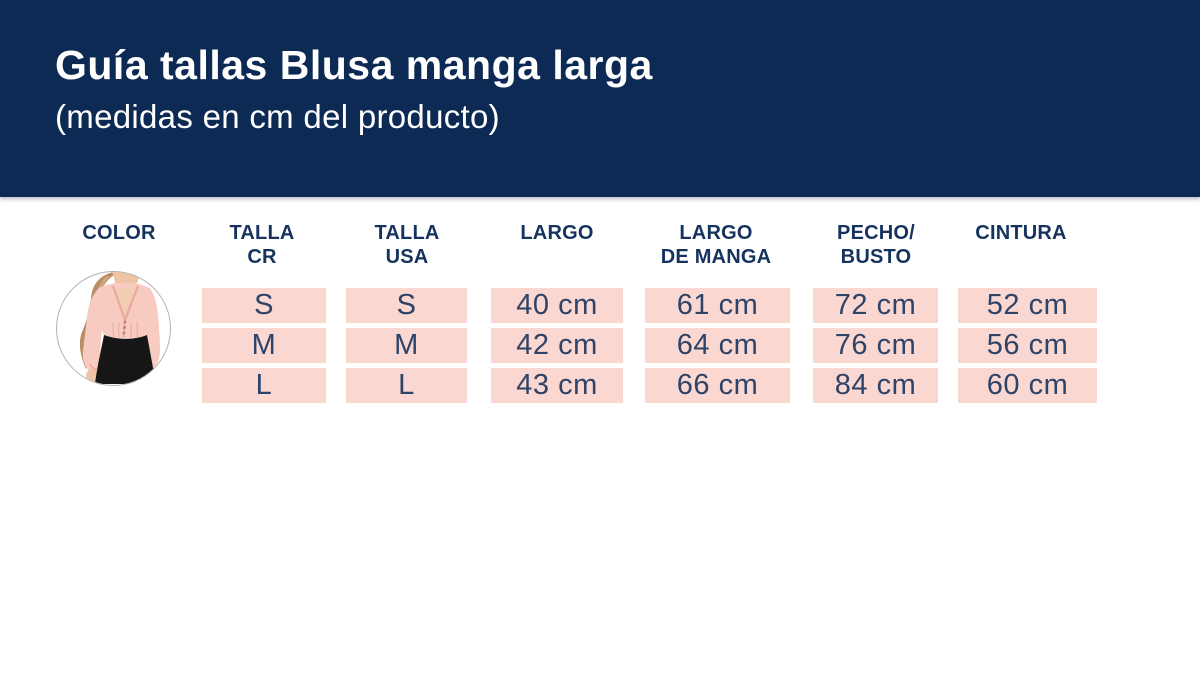 Image resolution: width=1200 pixels, height=697 pixels. Describe the element at coordinates (717, 385) in the screenshot. I see `cell-row3-largo-manga: 66 cm` at that location.